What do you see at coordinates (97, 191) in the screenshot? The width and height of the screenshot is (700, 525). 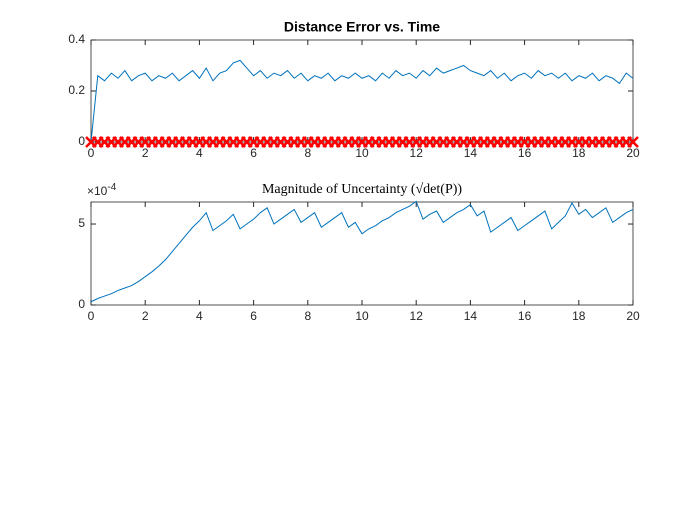 I see `y-multiplier-base: ×10` at bounding box center [97, 191].